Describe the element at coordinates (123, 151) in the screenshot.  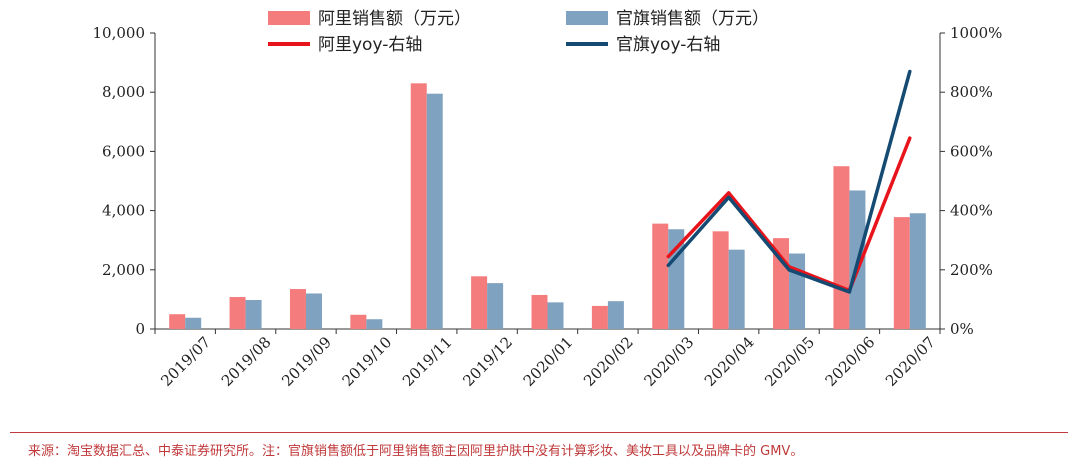
I see `y-left-tick-label: 6,000` at that location.